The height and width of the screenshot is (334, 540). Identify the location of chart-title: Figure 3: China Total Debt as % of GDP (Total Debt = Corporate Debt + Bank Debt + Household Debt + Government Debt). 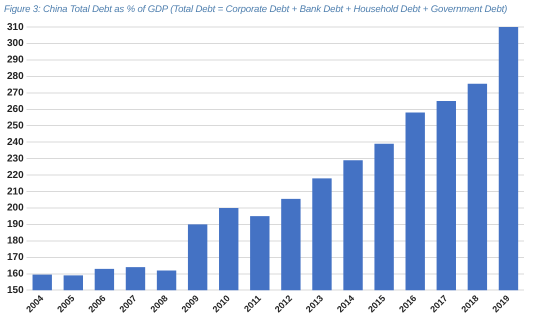
(256, 9).